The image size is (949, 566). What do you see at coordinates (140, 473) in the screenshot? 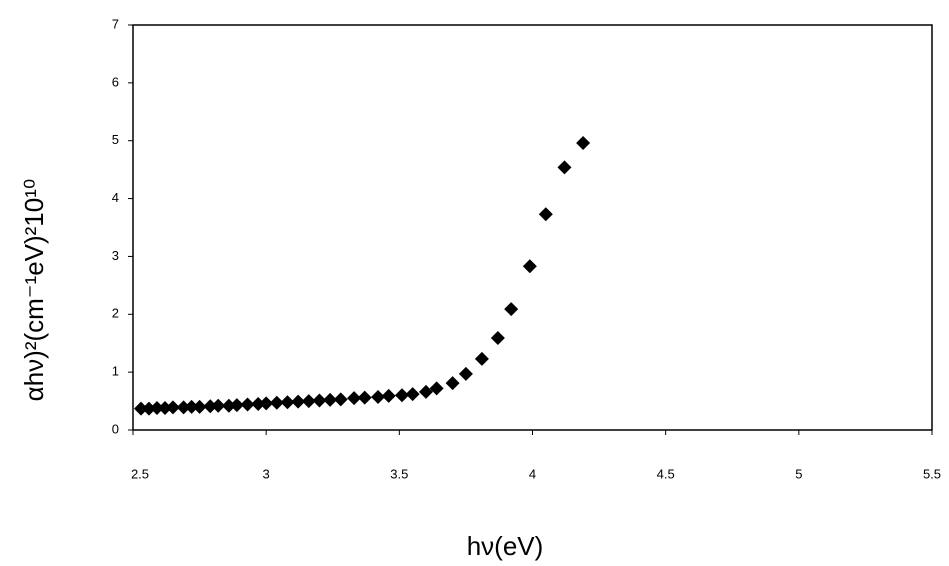
I see `x-tick-label: 2.5` at bounding box center [140, 473].